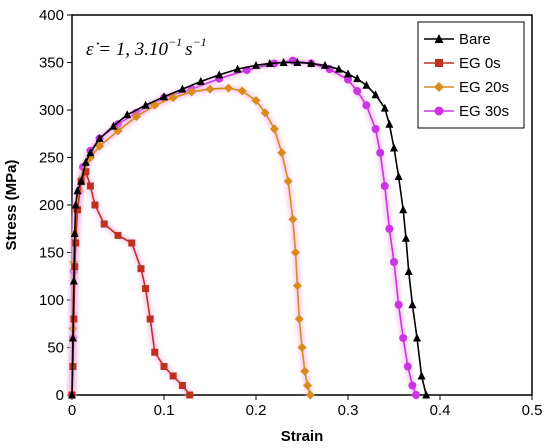 Image resolution: width=550 pixels, height=448 pixels. What do you see at coordinates (51, 205) in the screenshot?
I see `y-tick-label: 200` at bounding box center [51, 205].